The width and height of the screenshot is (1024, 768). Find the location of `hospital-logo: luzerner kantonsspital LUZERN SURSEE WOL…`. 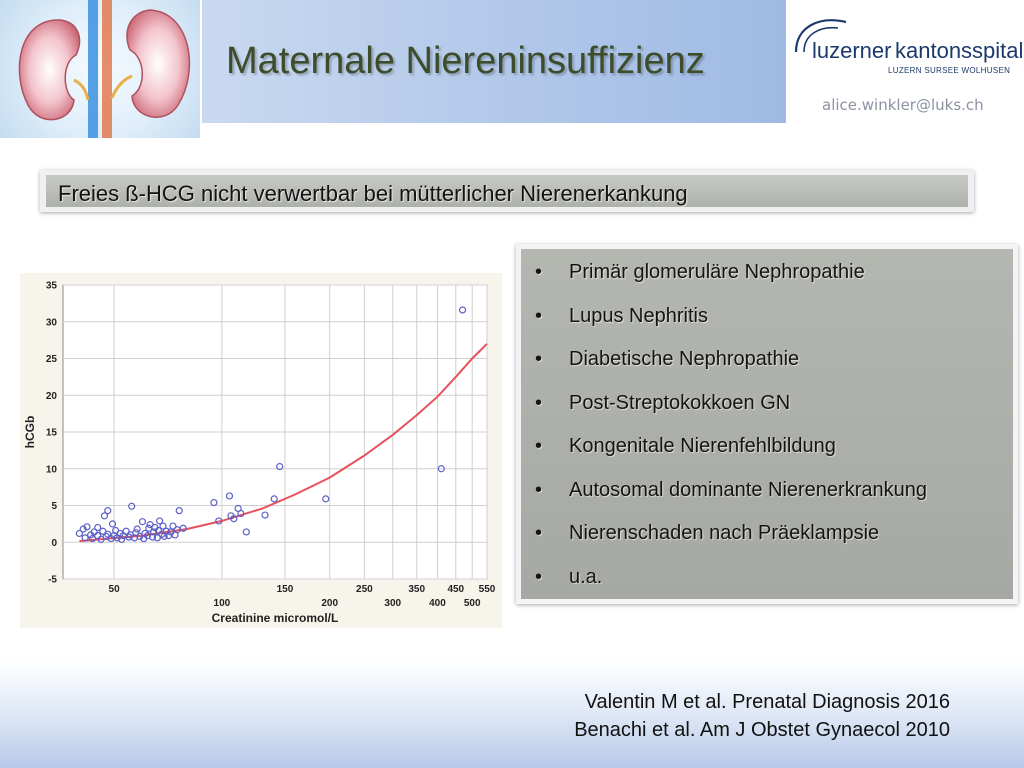

hospital-logo: luzerner kantonsspital LUZERN SURSEE WOL… is located at coordinates (907, 47).